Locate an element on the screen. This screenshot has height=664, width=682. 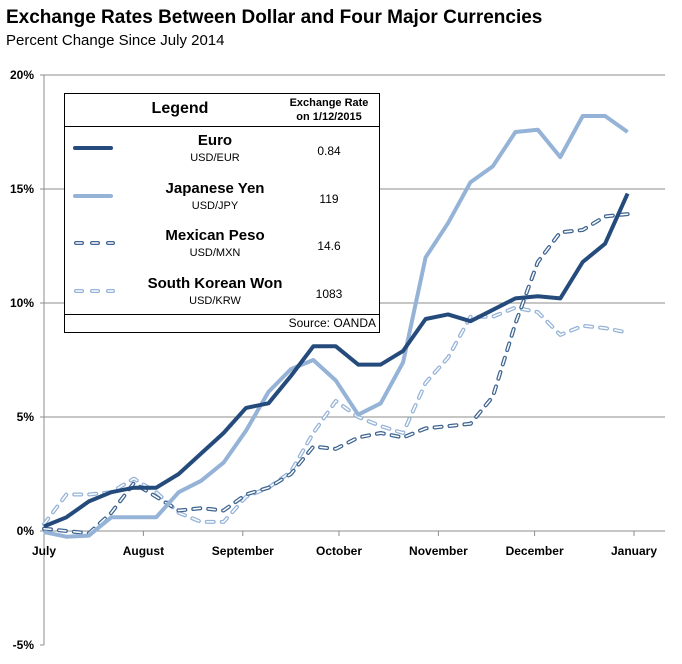
legend-name: Japanese Yen is located at coordinates (215, 188).